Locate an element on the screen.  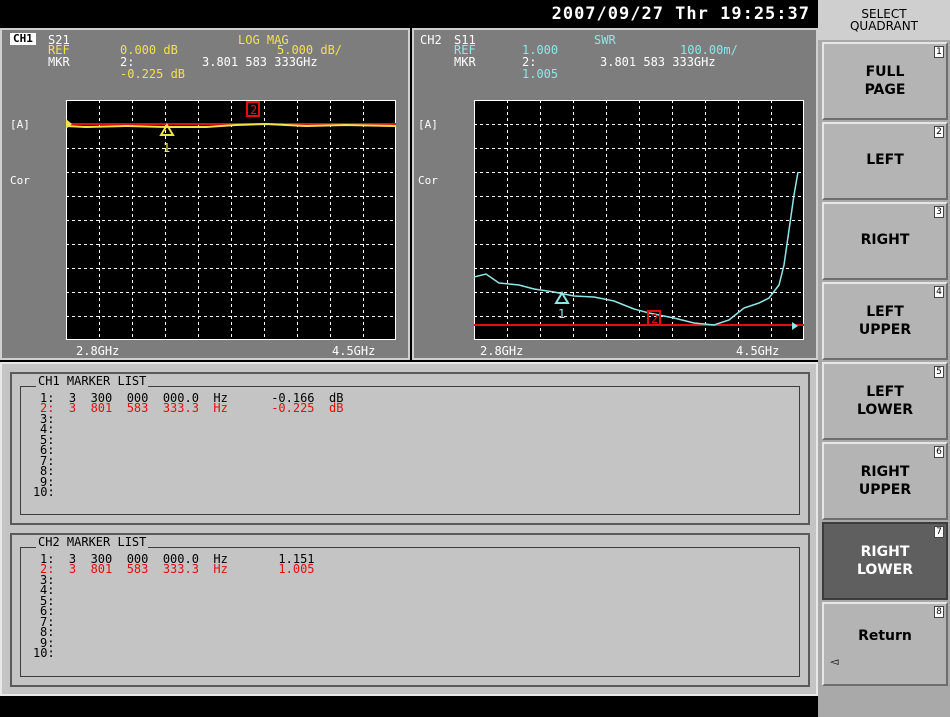
ch1-mkr-num: 2: is located at coordinates (127, 62).